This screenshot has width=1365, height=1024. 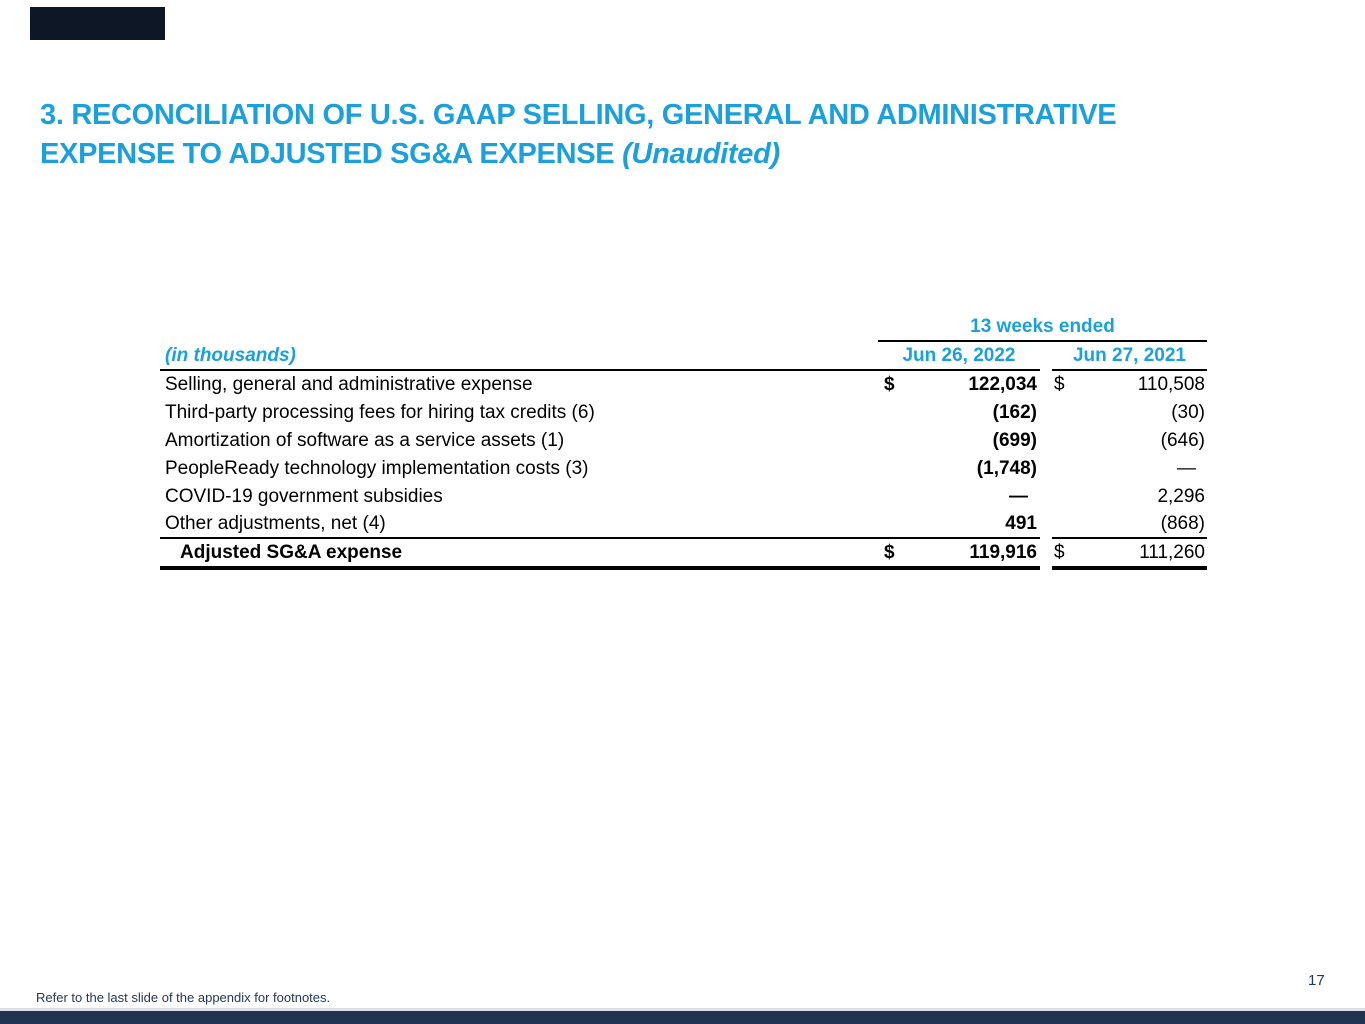 I want to click on column-header-jun-26-2022: Jun 26, 2022, so click(x=959, y=356).